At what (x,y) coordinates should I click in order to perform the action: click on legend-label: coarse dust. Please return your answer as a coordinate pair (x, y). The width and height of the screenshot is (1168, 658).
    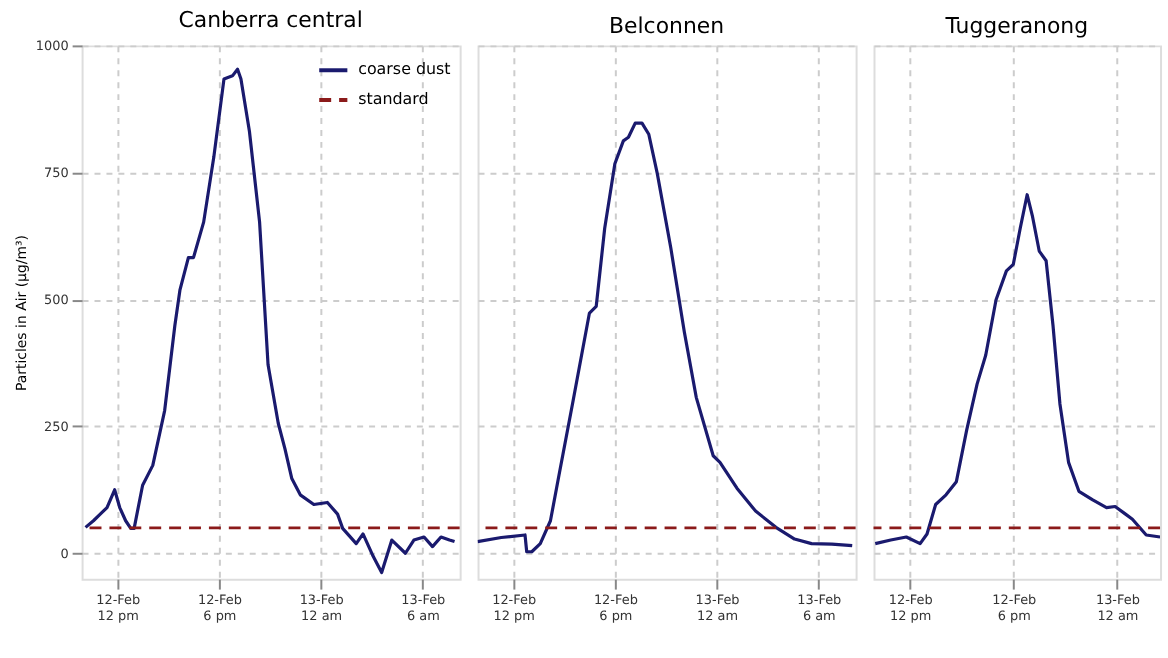
    Looking at the image, I should click on (404, 69).